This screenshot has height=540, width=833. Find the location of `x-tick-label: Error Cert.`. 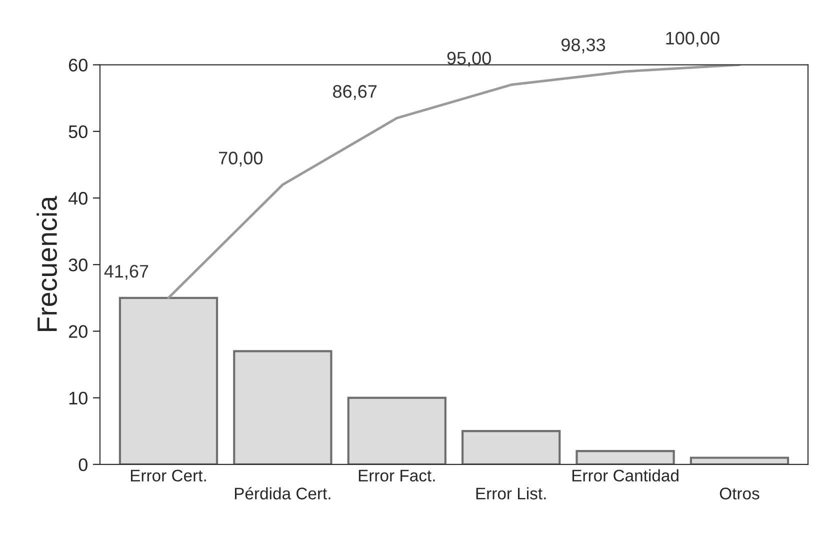

x-tick-label: Error Cert. is located at coordinates (168, 476).